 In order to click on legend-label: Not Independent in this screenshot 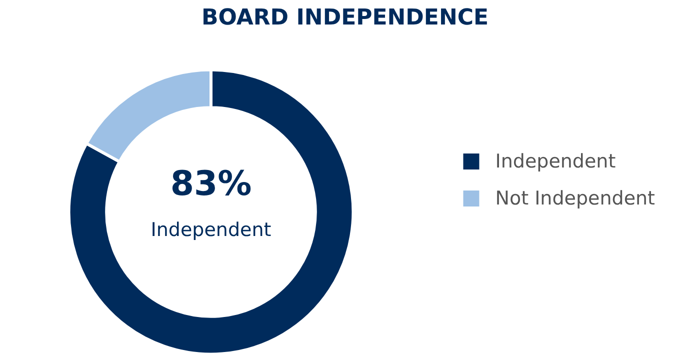, I will do `click(575, 199)`.